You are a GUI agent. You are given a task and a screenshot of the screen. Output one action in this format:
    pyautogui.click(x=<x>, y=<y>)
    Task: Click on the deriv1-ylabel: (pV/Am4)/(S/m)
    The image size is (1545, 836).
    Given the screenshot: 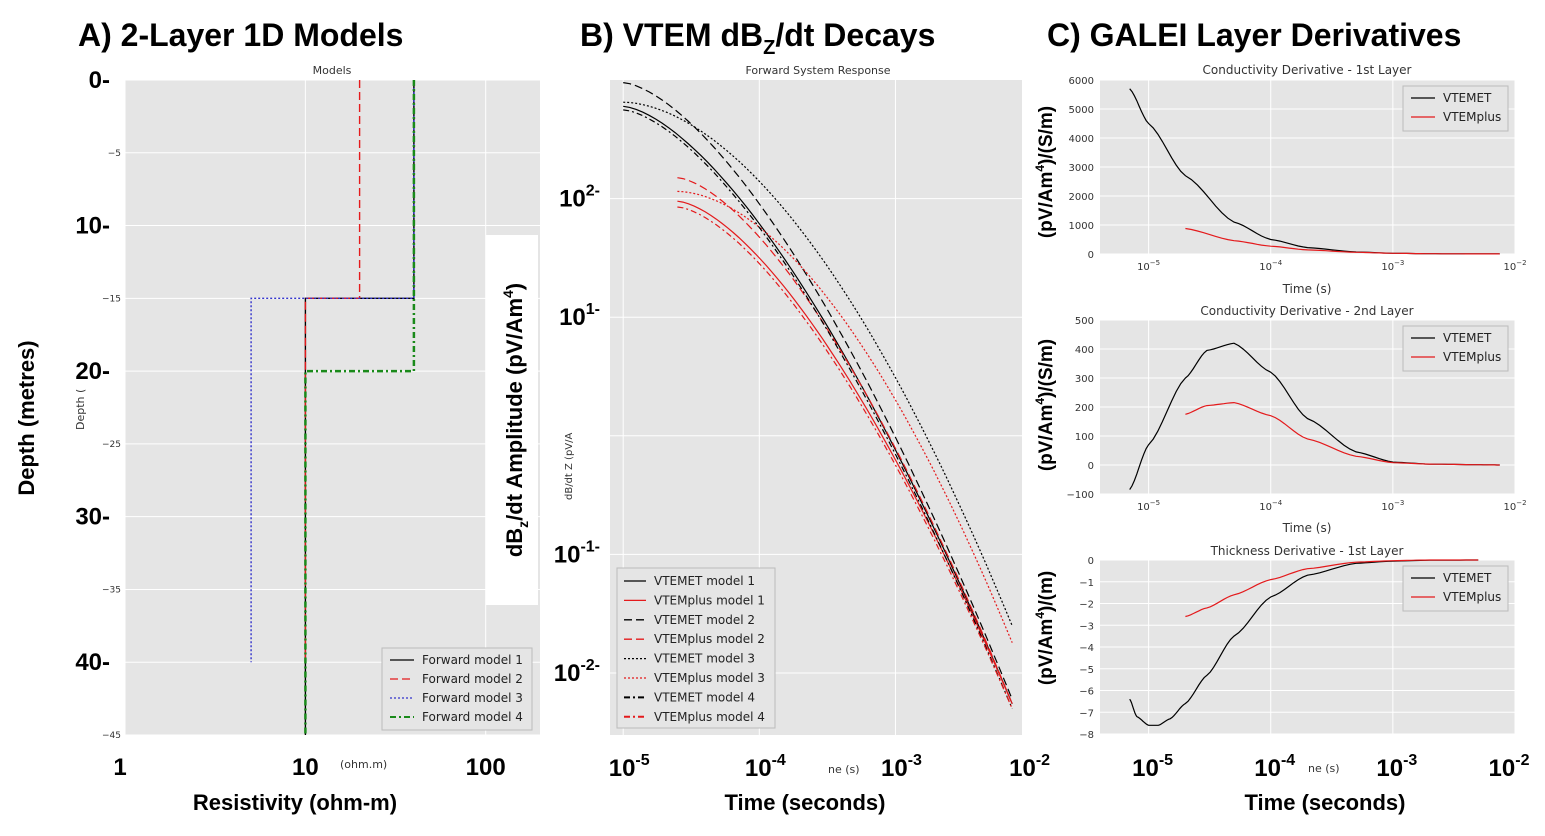 What is the action you would take?
    pyautogui.click(x=1045, y=172)
    